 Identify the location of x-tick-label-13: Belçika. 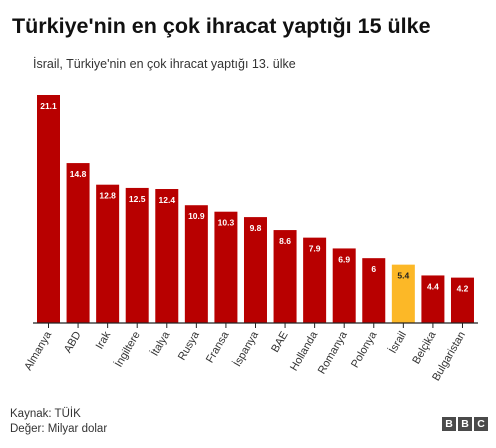
(424, 347).